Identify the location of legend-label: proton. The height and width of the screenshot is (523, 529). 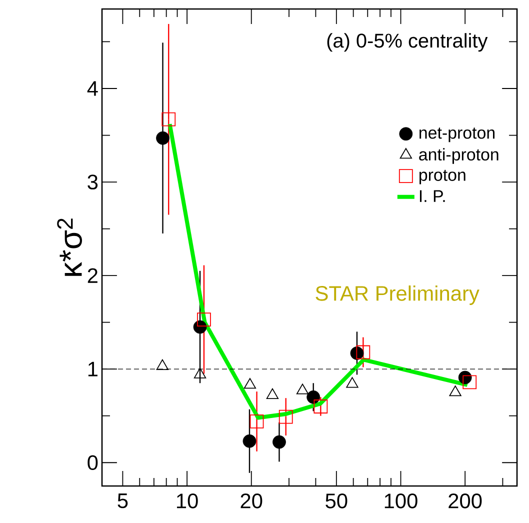
(443, 177).